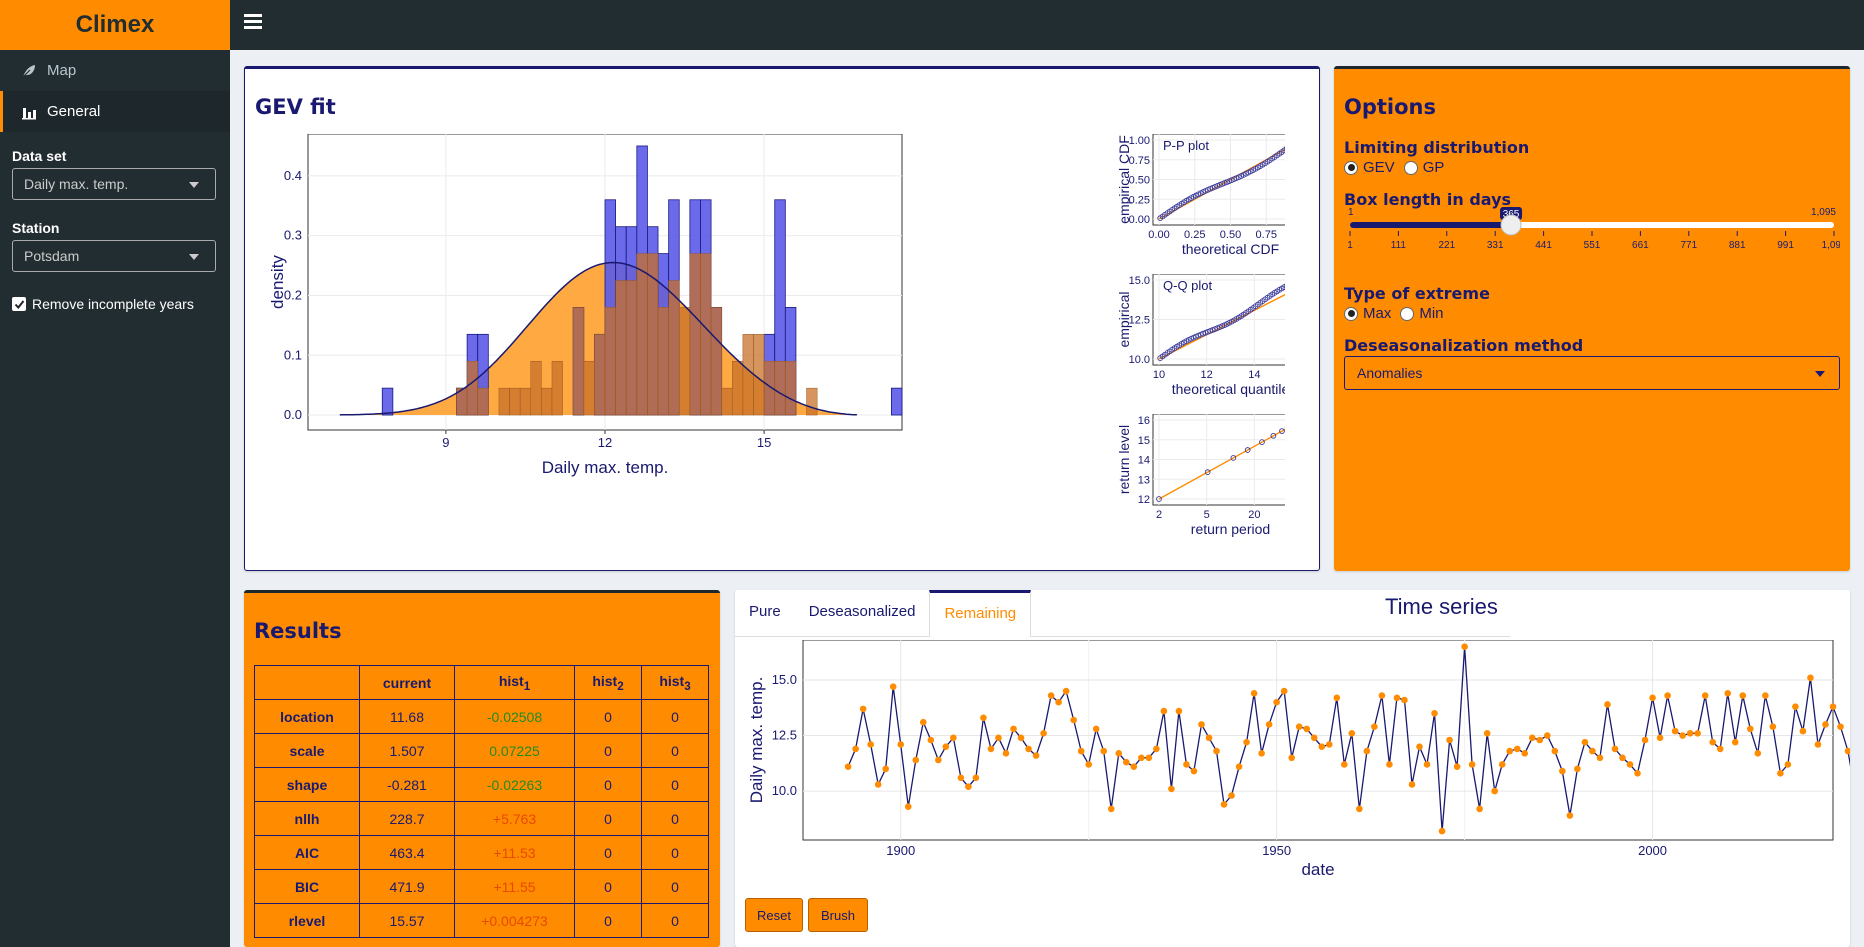 The image size is (1864, 947). I want to click on x-tick-label: 2, so click(1159, 515).